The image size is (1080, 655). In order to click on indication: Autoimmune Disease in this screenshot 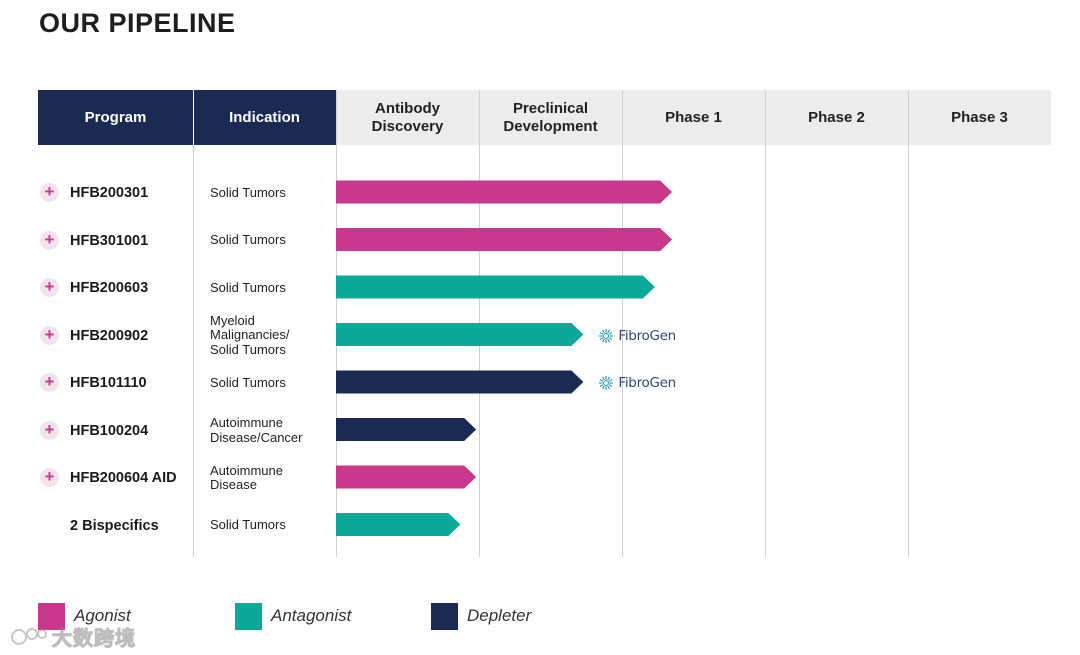, I will do `click(246, 478)`.